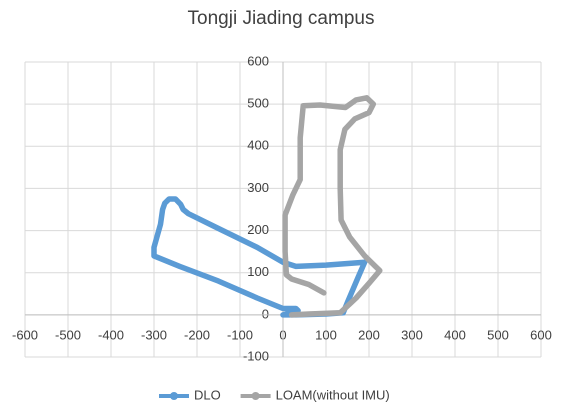  I want to click on x-tick-label: 600, so click(541, 334).